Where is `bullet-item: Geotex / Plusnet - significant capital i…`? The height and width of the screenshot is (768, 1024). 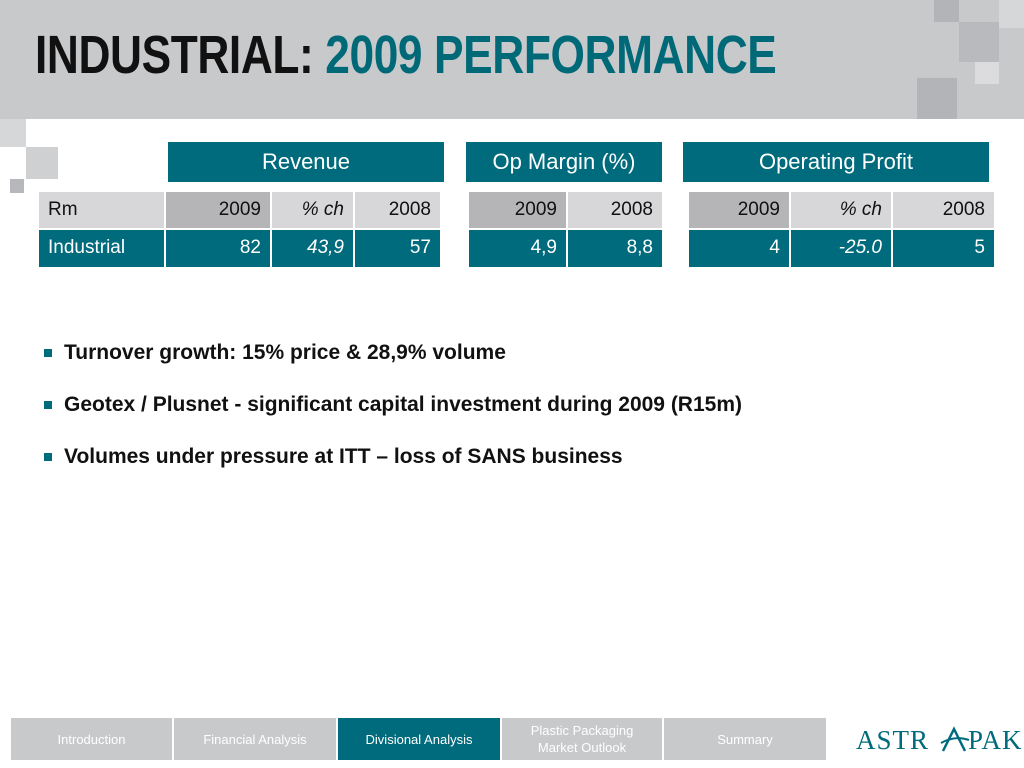
bullet-item: Geotex / Plusnet - significant capital i… is located at coordinates (494, 414).